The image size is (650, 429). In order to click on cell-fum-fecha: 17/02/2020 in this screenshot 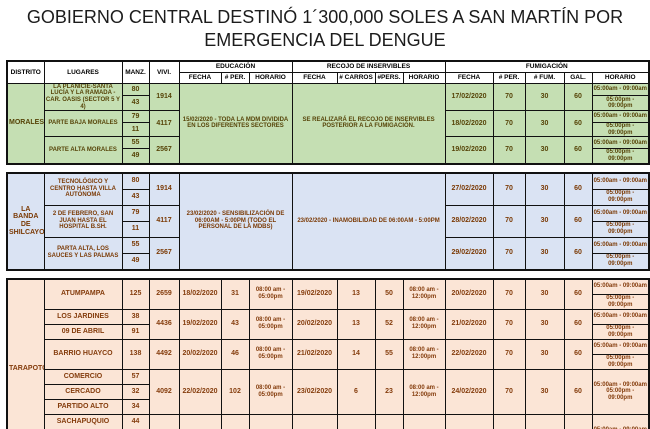, I will do `click(469, 97)`.